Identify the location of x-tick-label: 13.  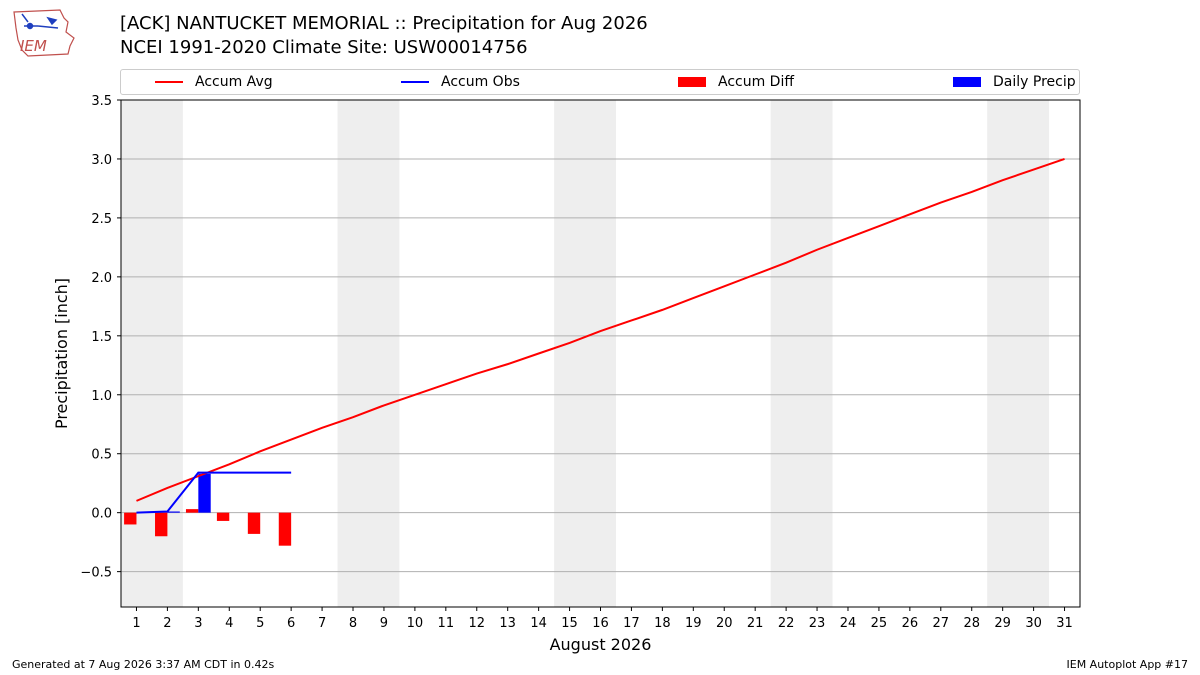
(507, 623).